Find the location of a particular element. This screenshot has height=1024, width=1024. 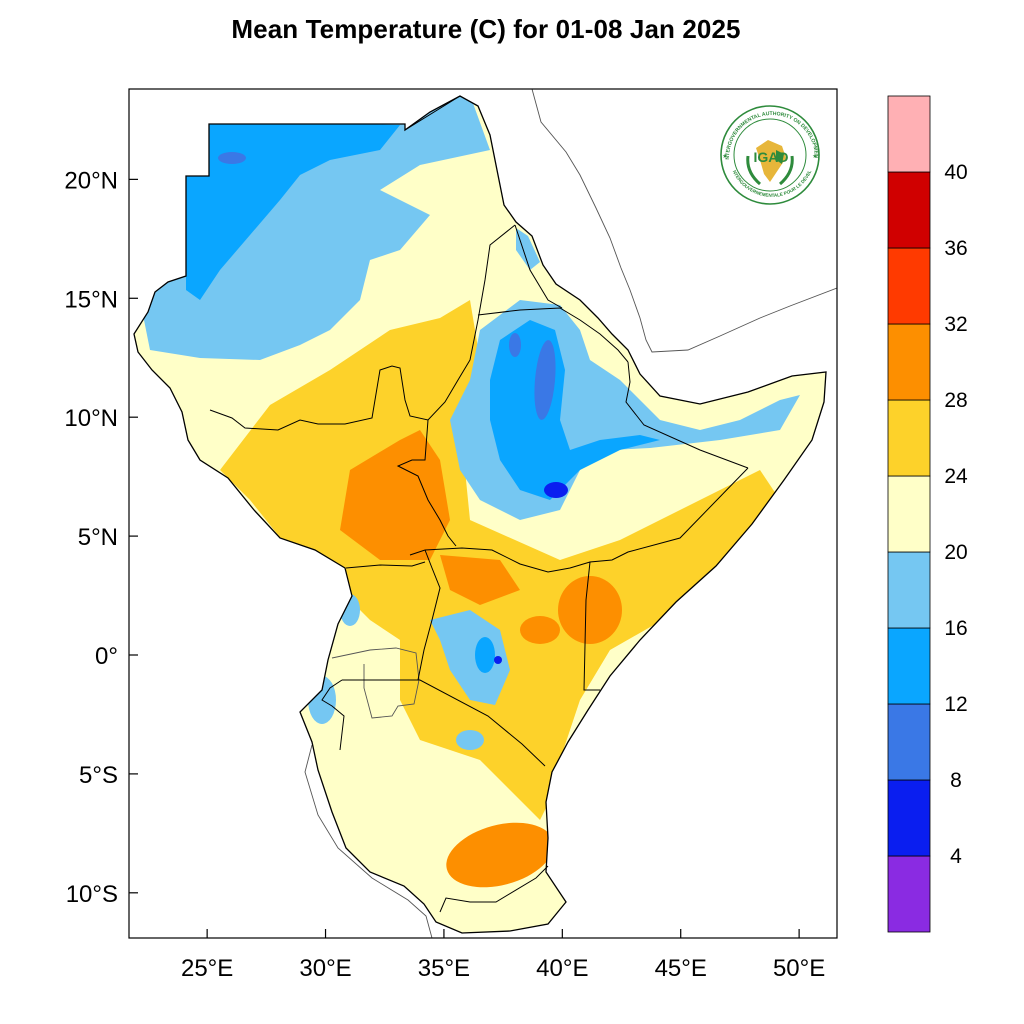

logo-africa-icon is located at coordinates (771, 161).